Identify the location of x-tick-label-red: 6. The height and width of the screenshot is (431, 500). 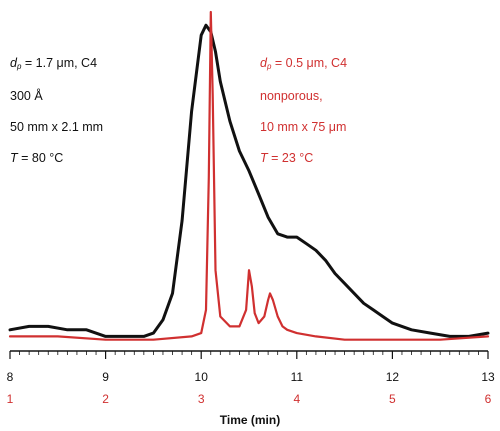
(488, 399).